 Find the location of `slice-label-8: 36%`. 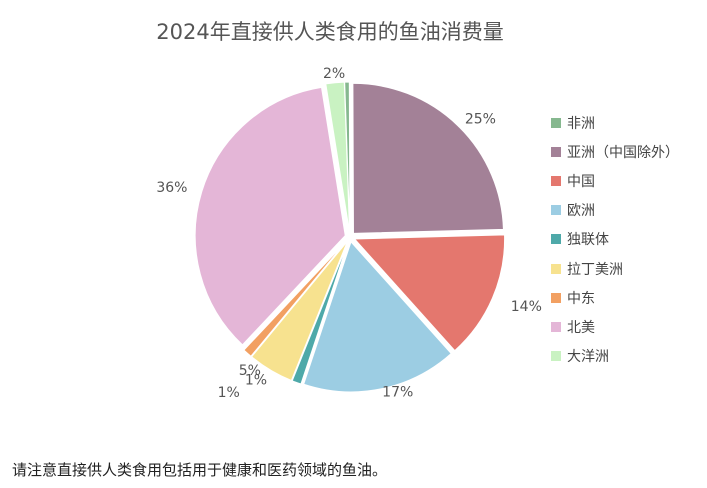

slice-label-8: 36% is located at coordinates (171, 188).